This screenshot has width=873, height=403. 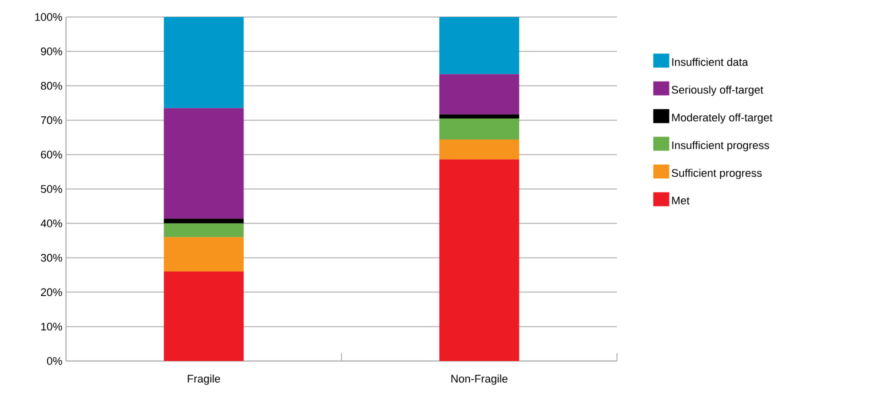 What do you see at coordinates (479, 379) in the screenshot?
I see `x-tick-label: Non-Fragile` at bounding box center [479, 379].